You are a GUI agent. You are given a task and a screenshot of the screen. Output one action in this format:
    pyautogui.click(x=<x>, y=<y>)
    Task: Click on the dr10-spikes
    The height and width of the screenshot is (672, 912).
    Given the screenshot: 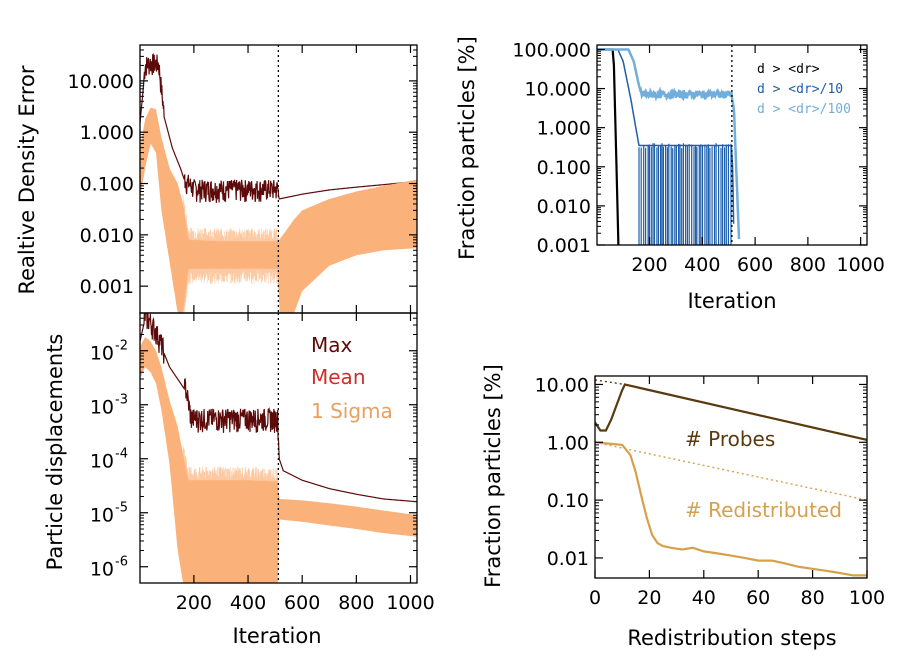 What is the action you would take?
    pyautogui.click(x=685, y=194)
    